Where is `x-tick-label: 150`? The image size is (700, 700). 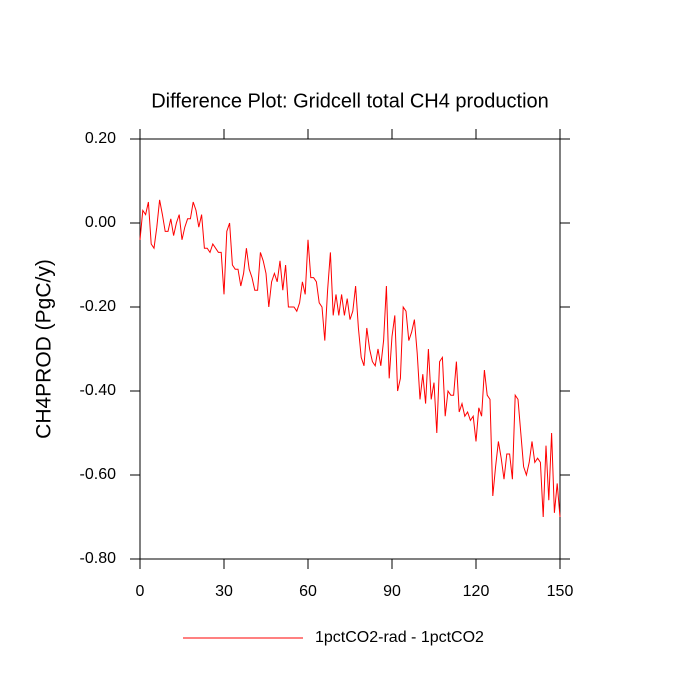
x-tick-label: 150 is located at coordinates (560, 591).